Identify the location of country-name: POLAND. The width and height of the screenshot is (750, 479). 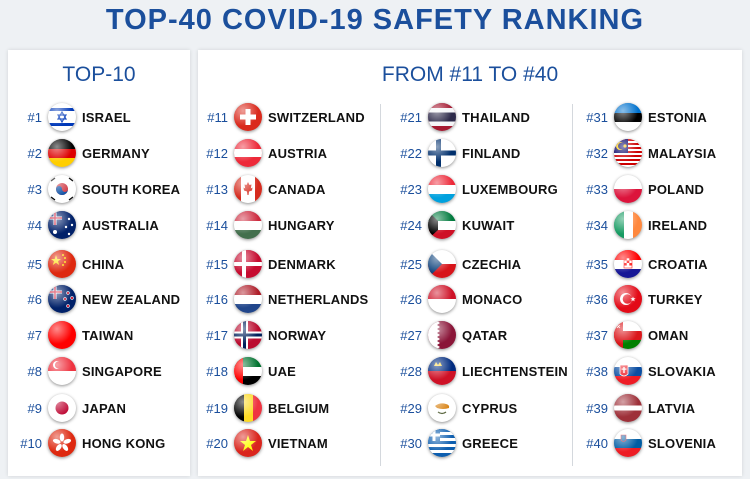
(676, 189).